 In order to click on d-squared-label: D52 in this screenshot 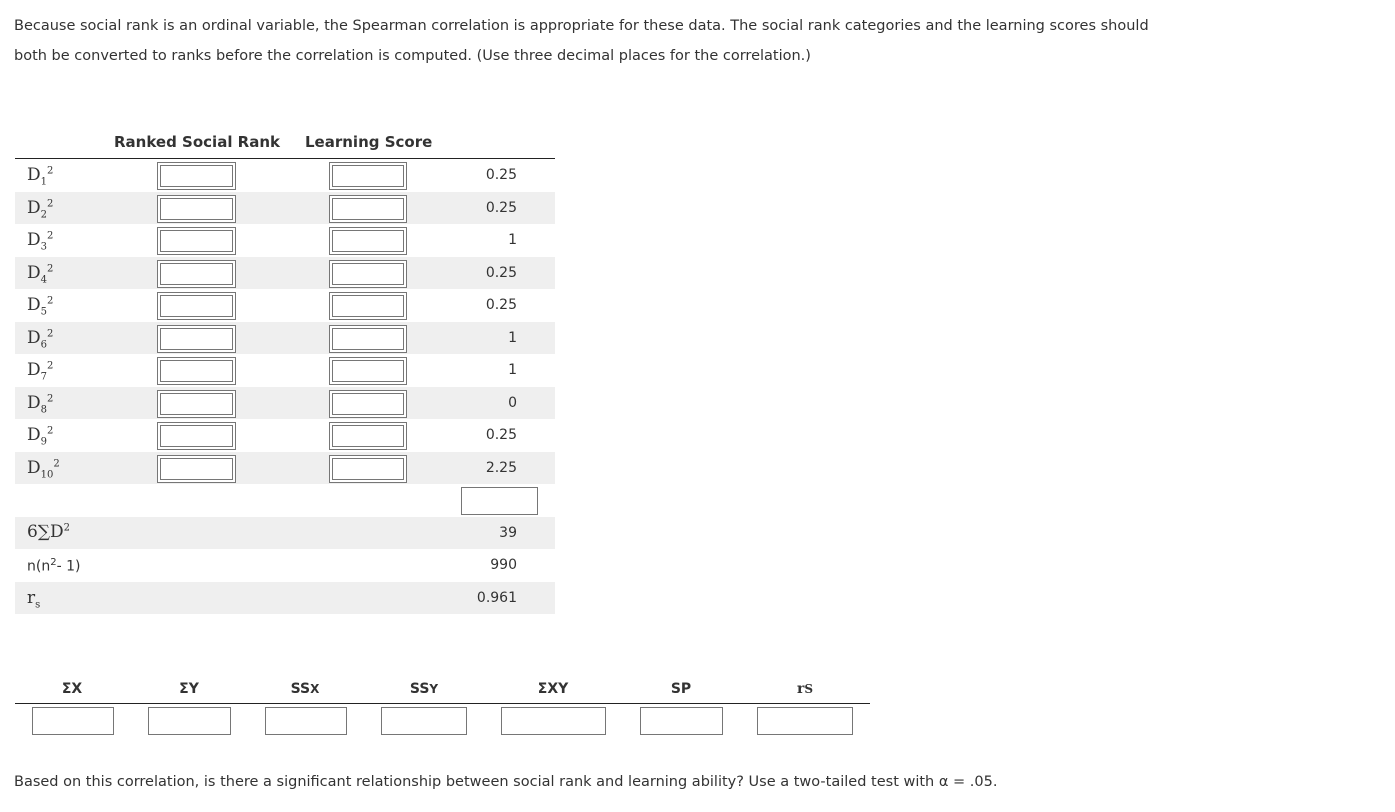, I will do `click(40, 306)`.